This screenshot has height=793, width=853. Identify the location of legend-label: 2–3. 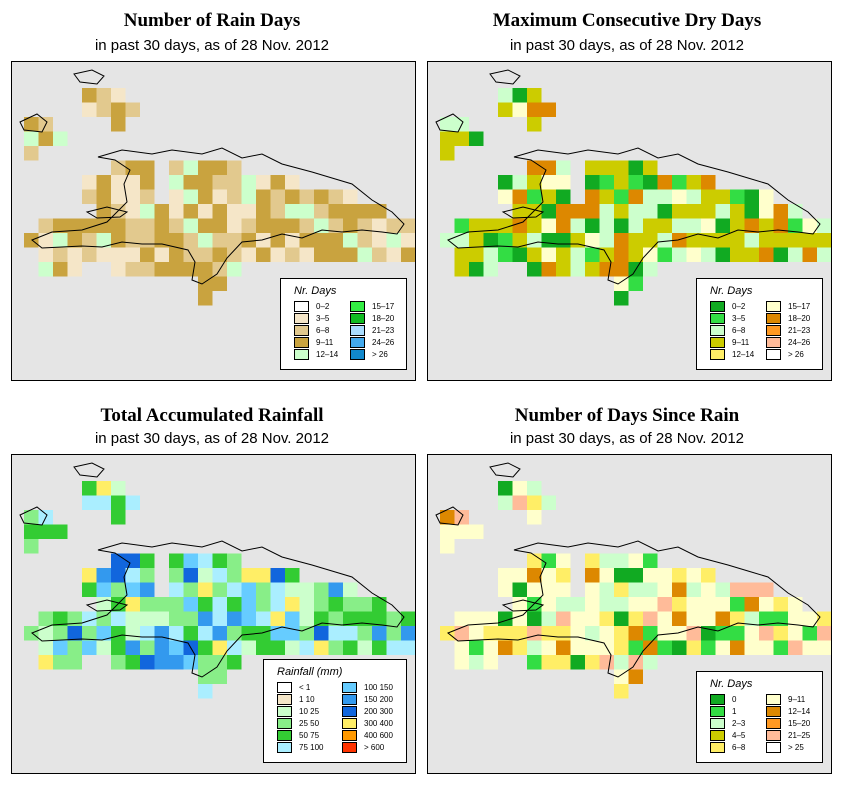
(739, 723).